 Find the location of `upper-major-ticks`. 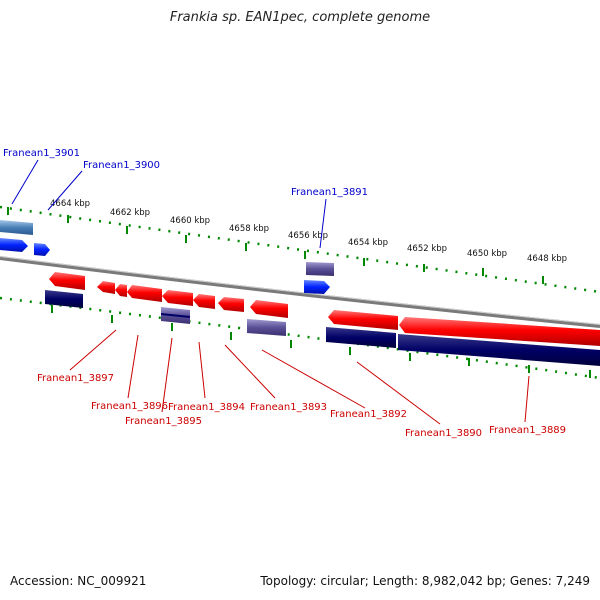

upper-major-ticks is located at coordinates (275, 245).